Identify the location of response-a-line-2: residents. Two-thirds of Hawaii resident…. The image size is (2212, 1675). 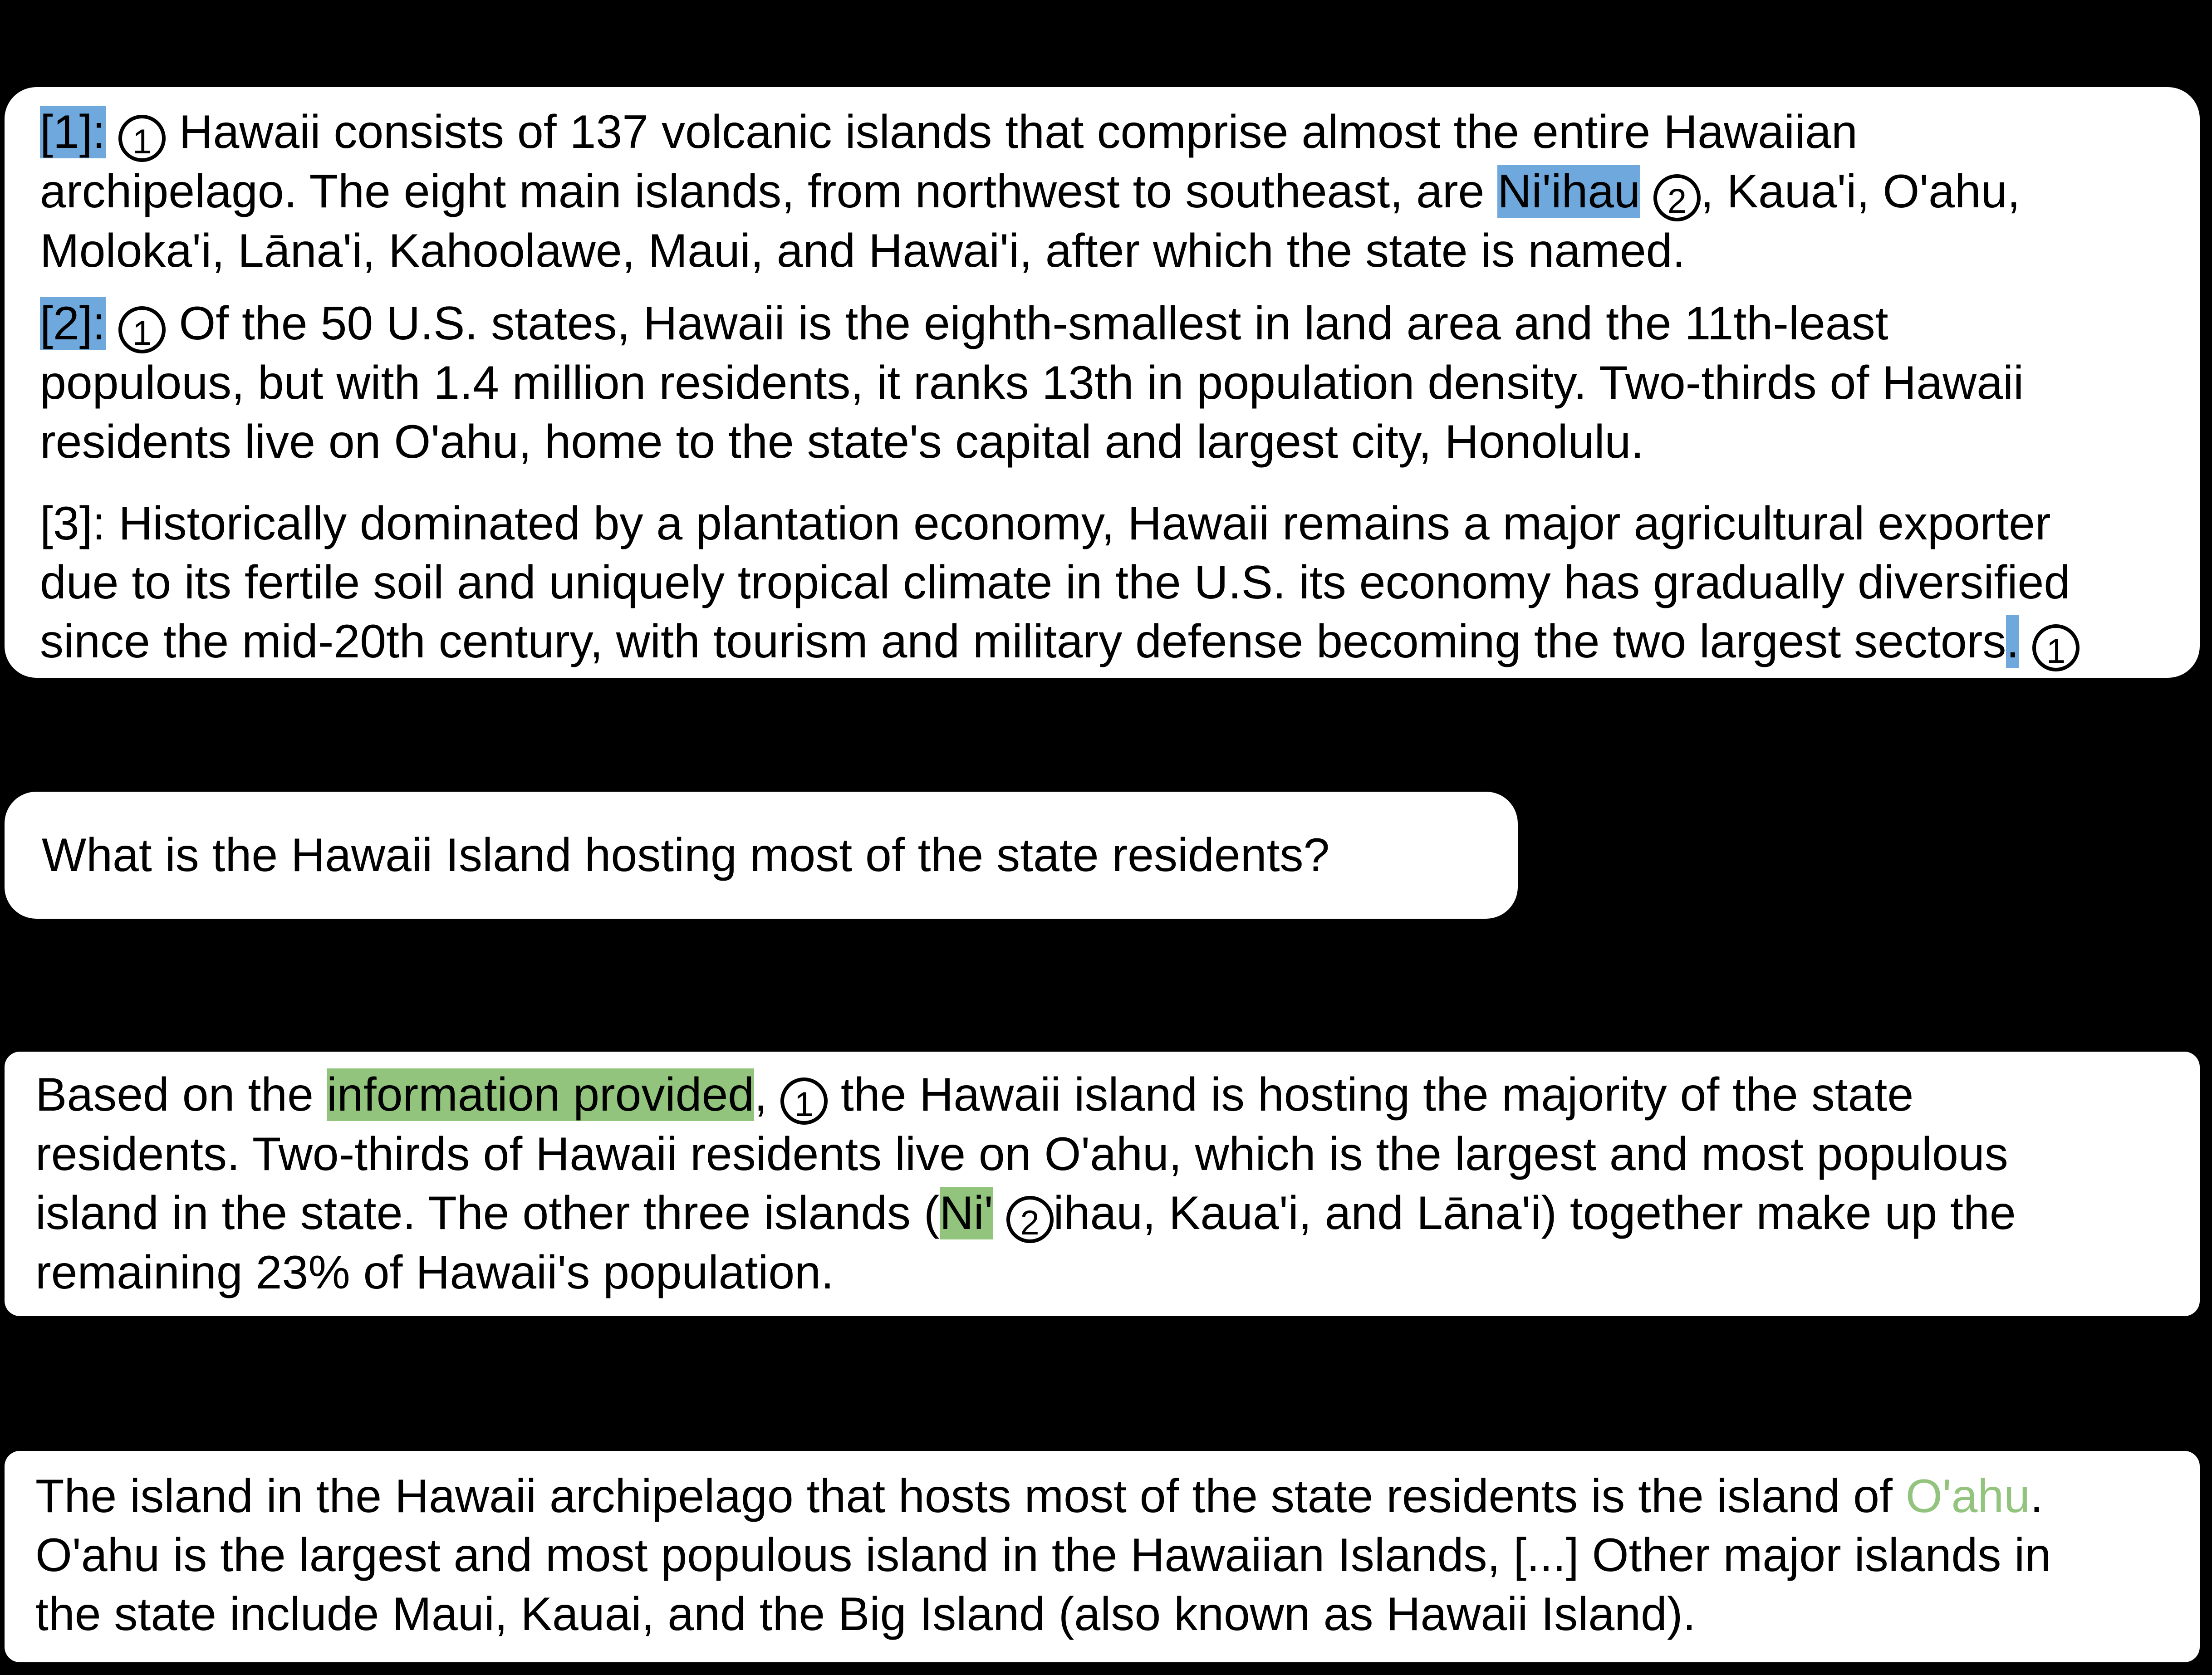
(1021, 1154).